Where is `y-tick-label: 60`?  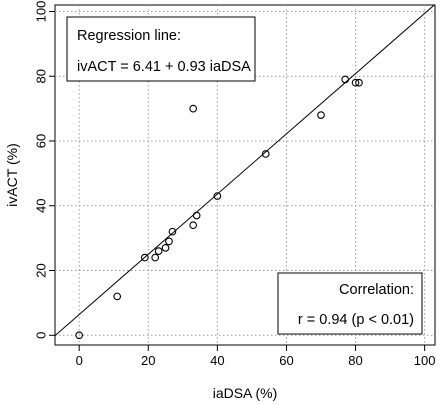 y-tick-label: 60 is located at coordinates (41, 141).